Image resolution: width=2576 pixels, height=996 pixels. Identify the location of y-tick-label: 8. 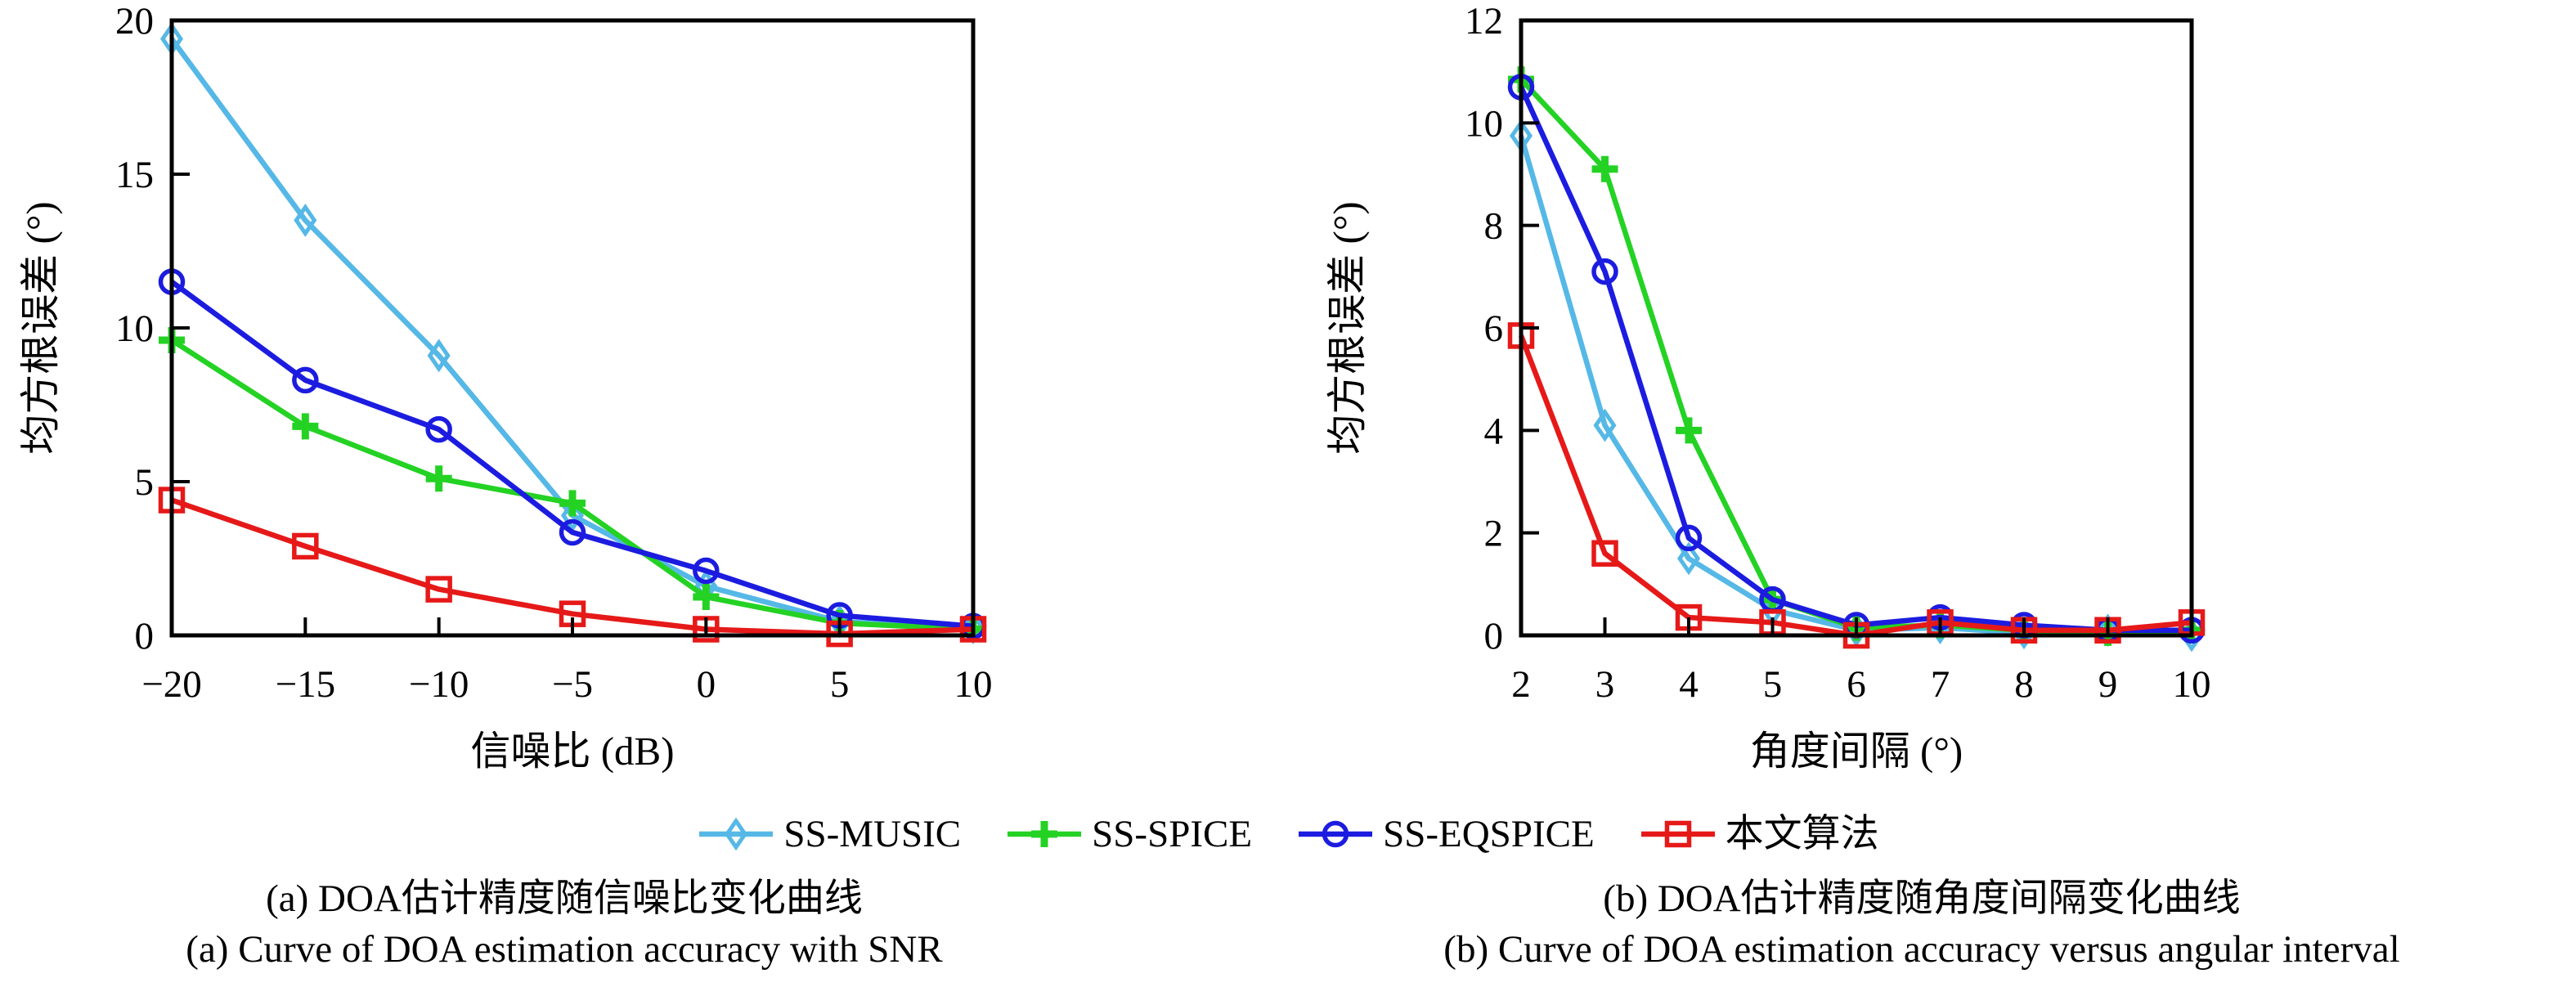
(1494, 227).